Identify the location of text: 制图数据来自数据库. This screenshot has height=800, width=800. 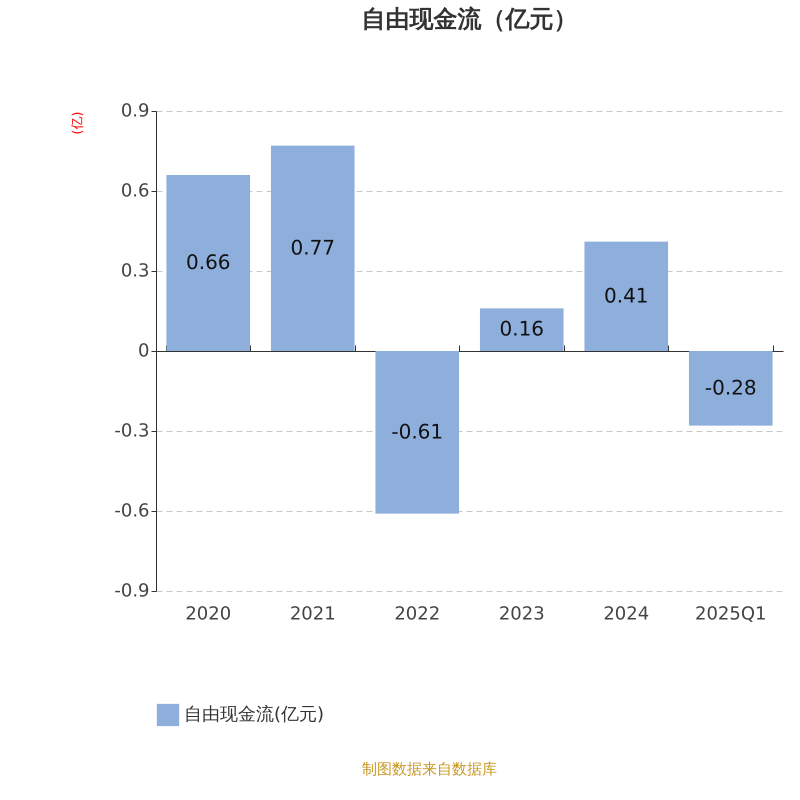
(429, 769).